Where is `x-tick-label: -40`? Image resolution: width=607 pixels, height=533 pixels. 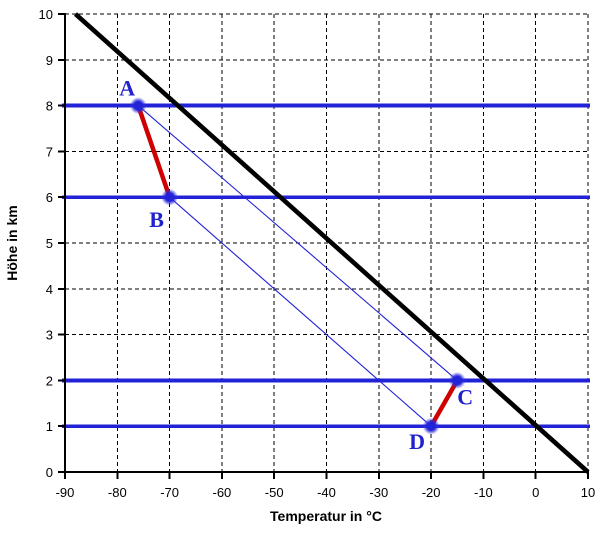
x-tick-label: -40 is located at coordinates (326, 492).